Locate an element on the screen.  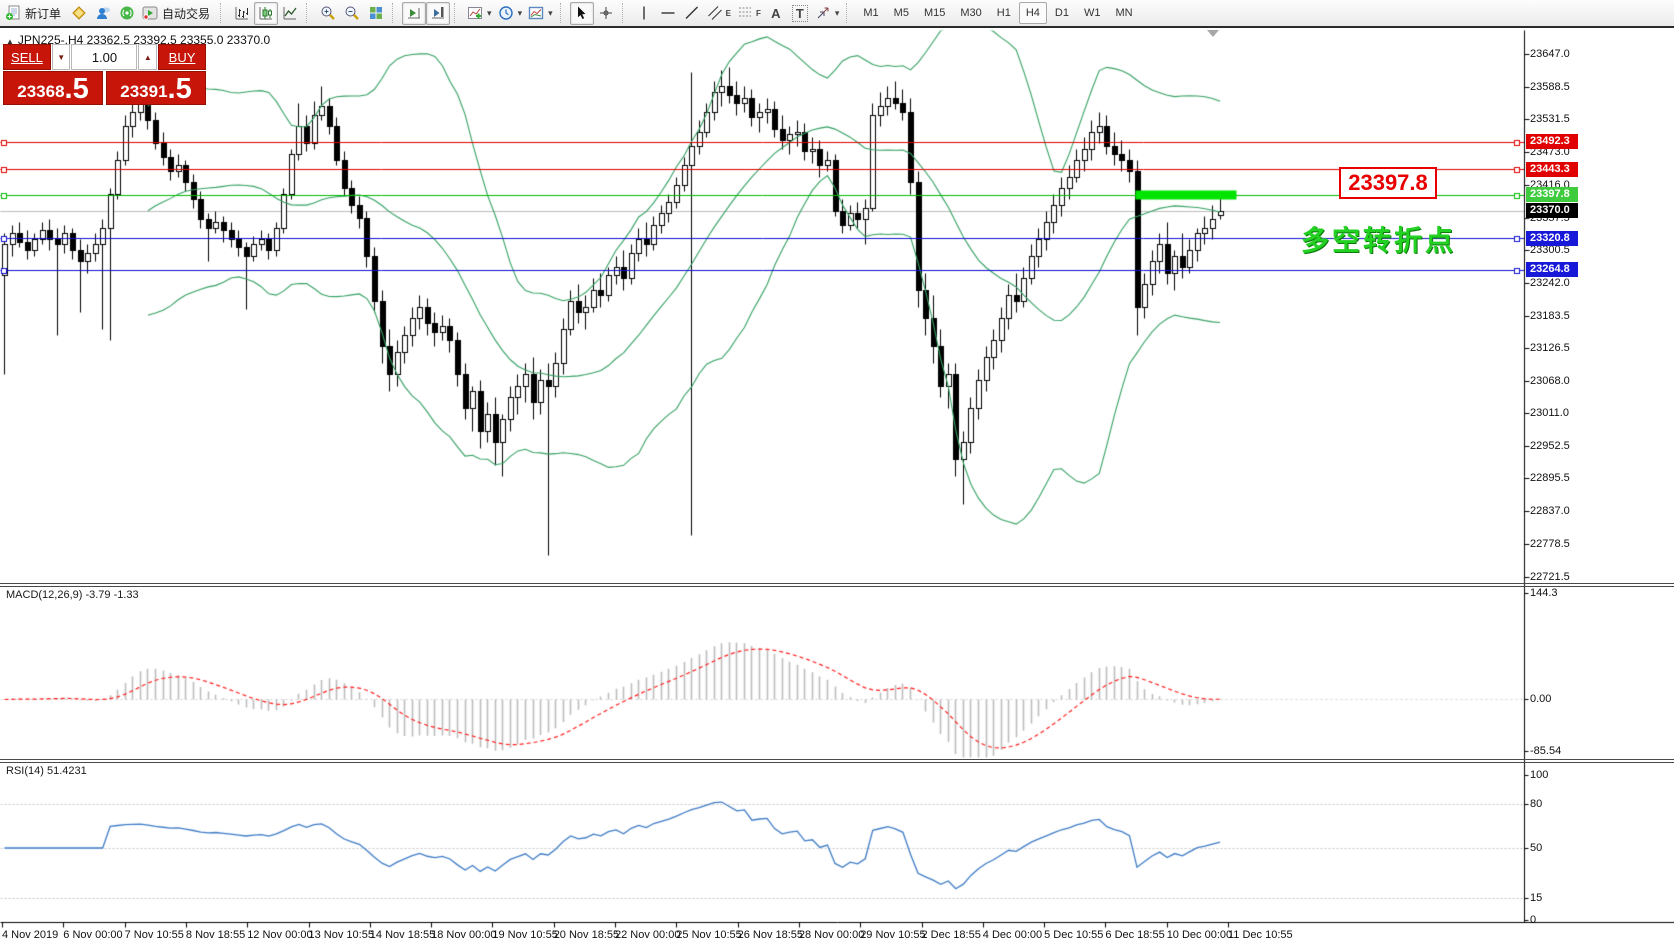
price-tick-label: 22952.5 is located at coordinates (1550, 446).